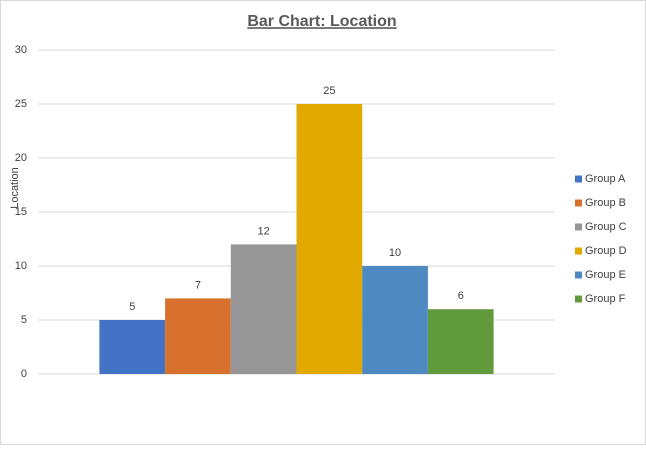  Describe the element at coordinates (21, 50) in the screenshot. I see `y-tick-label: 30` at that location.